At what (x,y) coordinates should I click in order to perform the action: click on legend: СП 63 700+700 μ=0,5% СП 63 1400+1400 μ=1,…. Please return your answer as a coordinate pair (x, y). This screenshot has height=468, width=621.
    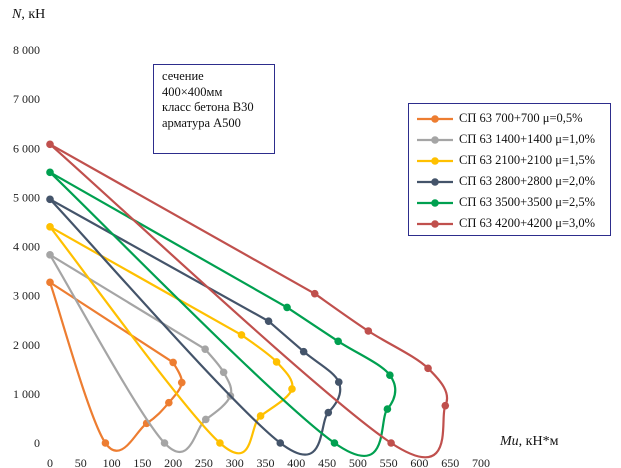
    Looking at the image, I should click on (509, 169).